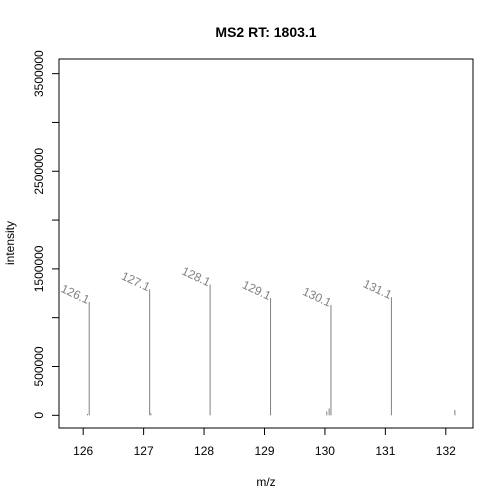 This screenshot has height=504, width=504. Describe the element at coordinates (377, 290) in the screenshot. I see `peak-label: 131.1` at that location.